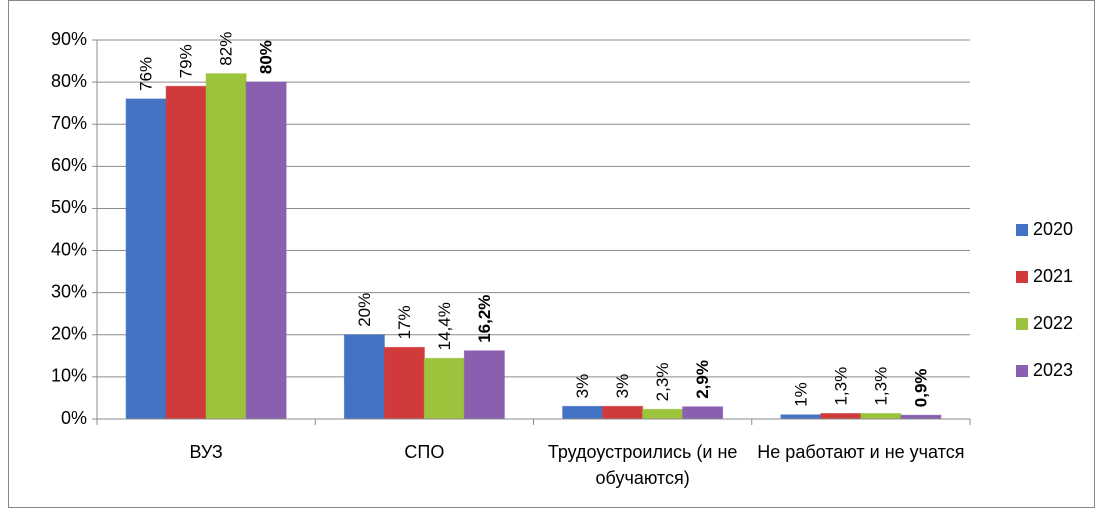 Image resolution: width=1100 pixels, height=508 pixels. Describe the element at coordinates (702, 379) in the screenshot. I see `data-label: 2,9%` at that location.